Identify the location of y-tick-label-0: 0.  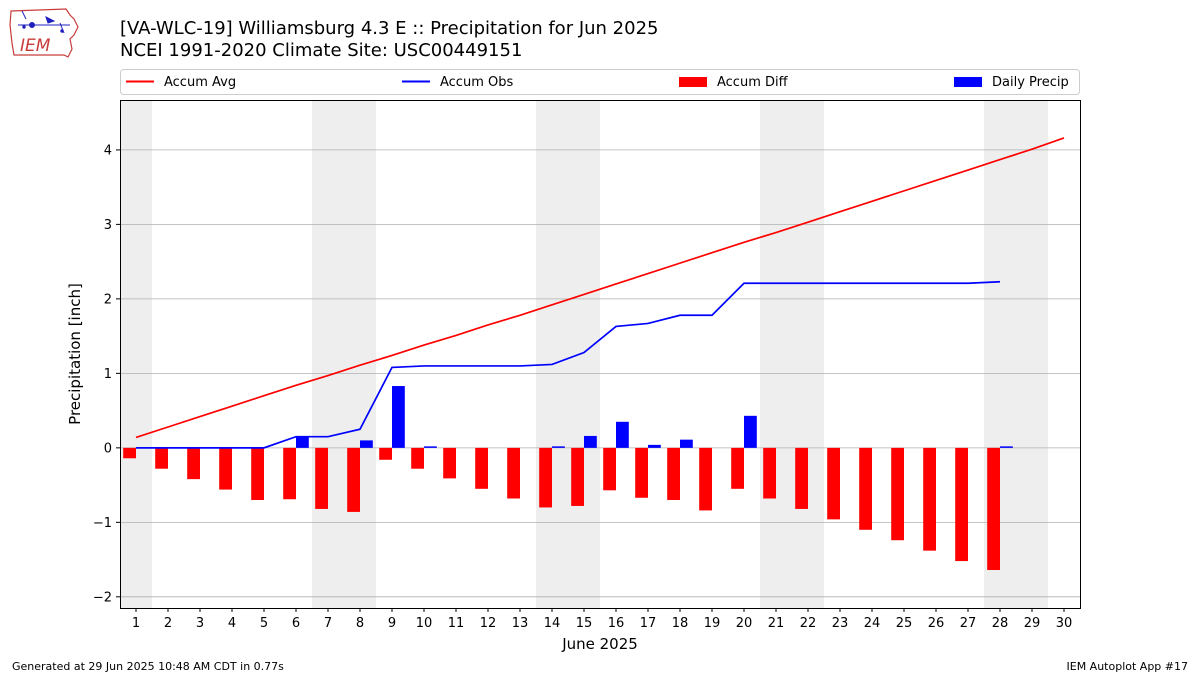
(108, 448).